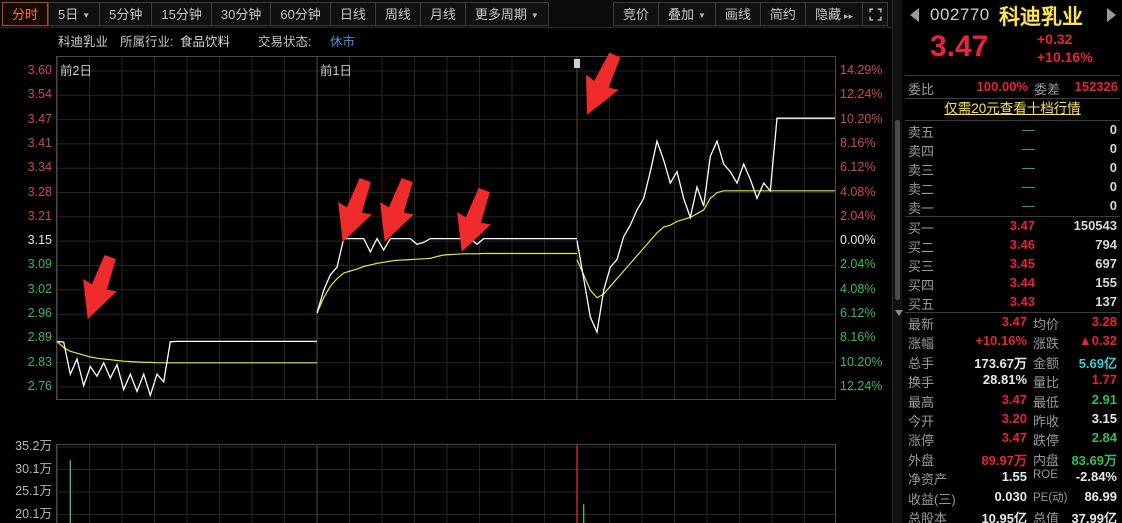 The height and width of the screenshot is (523, 1122). I want to click on stat-value-right: 2.91, so click(1104, 399).